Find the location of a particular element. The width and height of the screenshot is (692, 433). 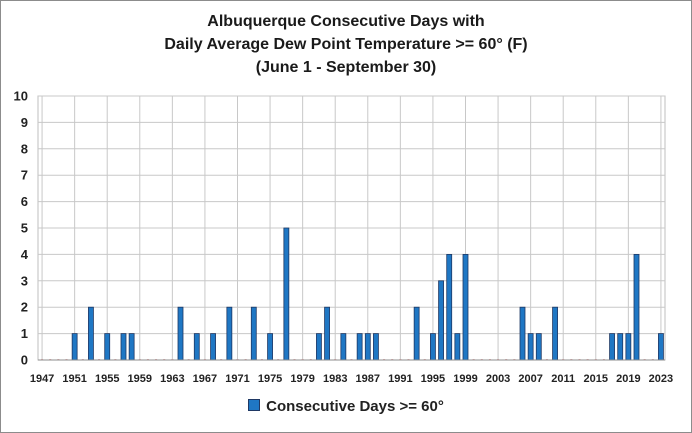

x-tick-label: 1959 is located at coordinates (140, 379).